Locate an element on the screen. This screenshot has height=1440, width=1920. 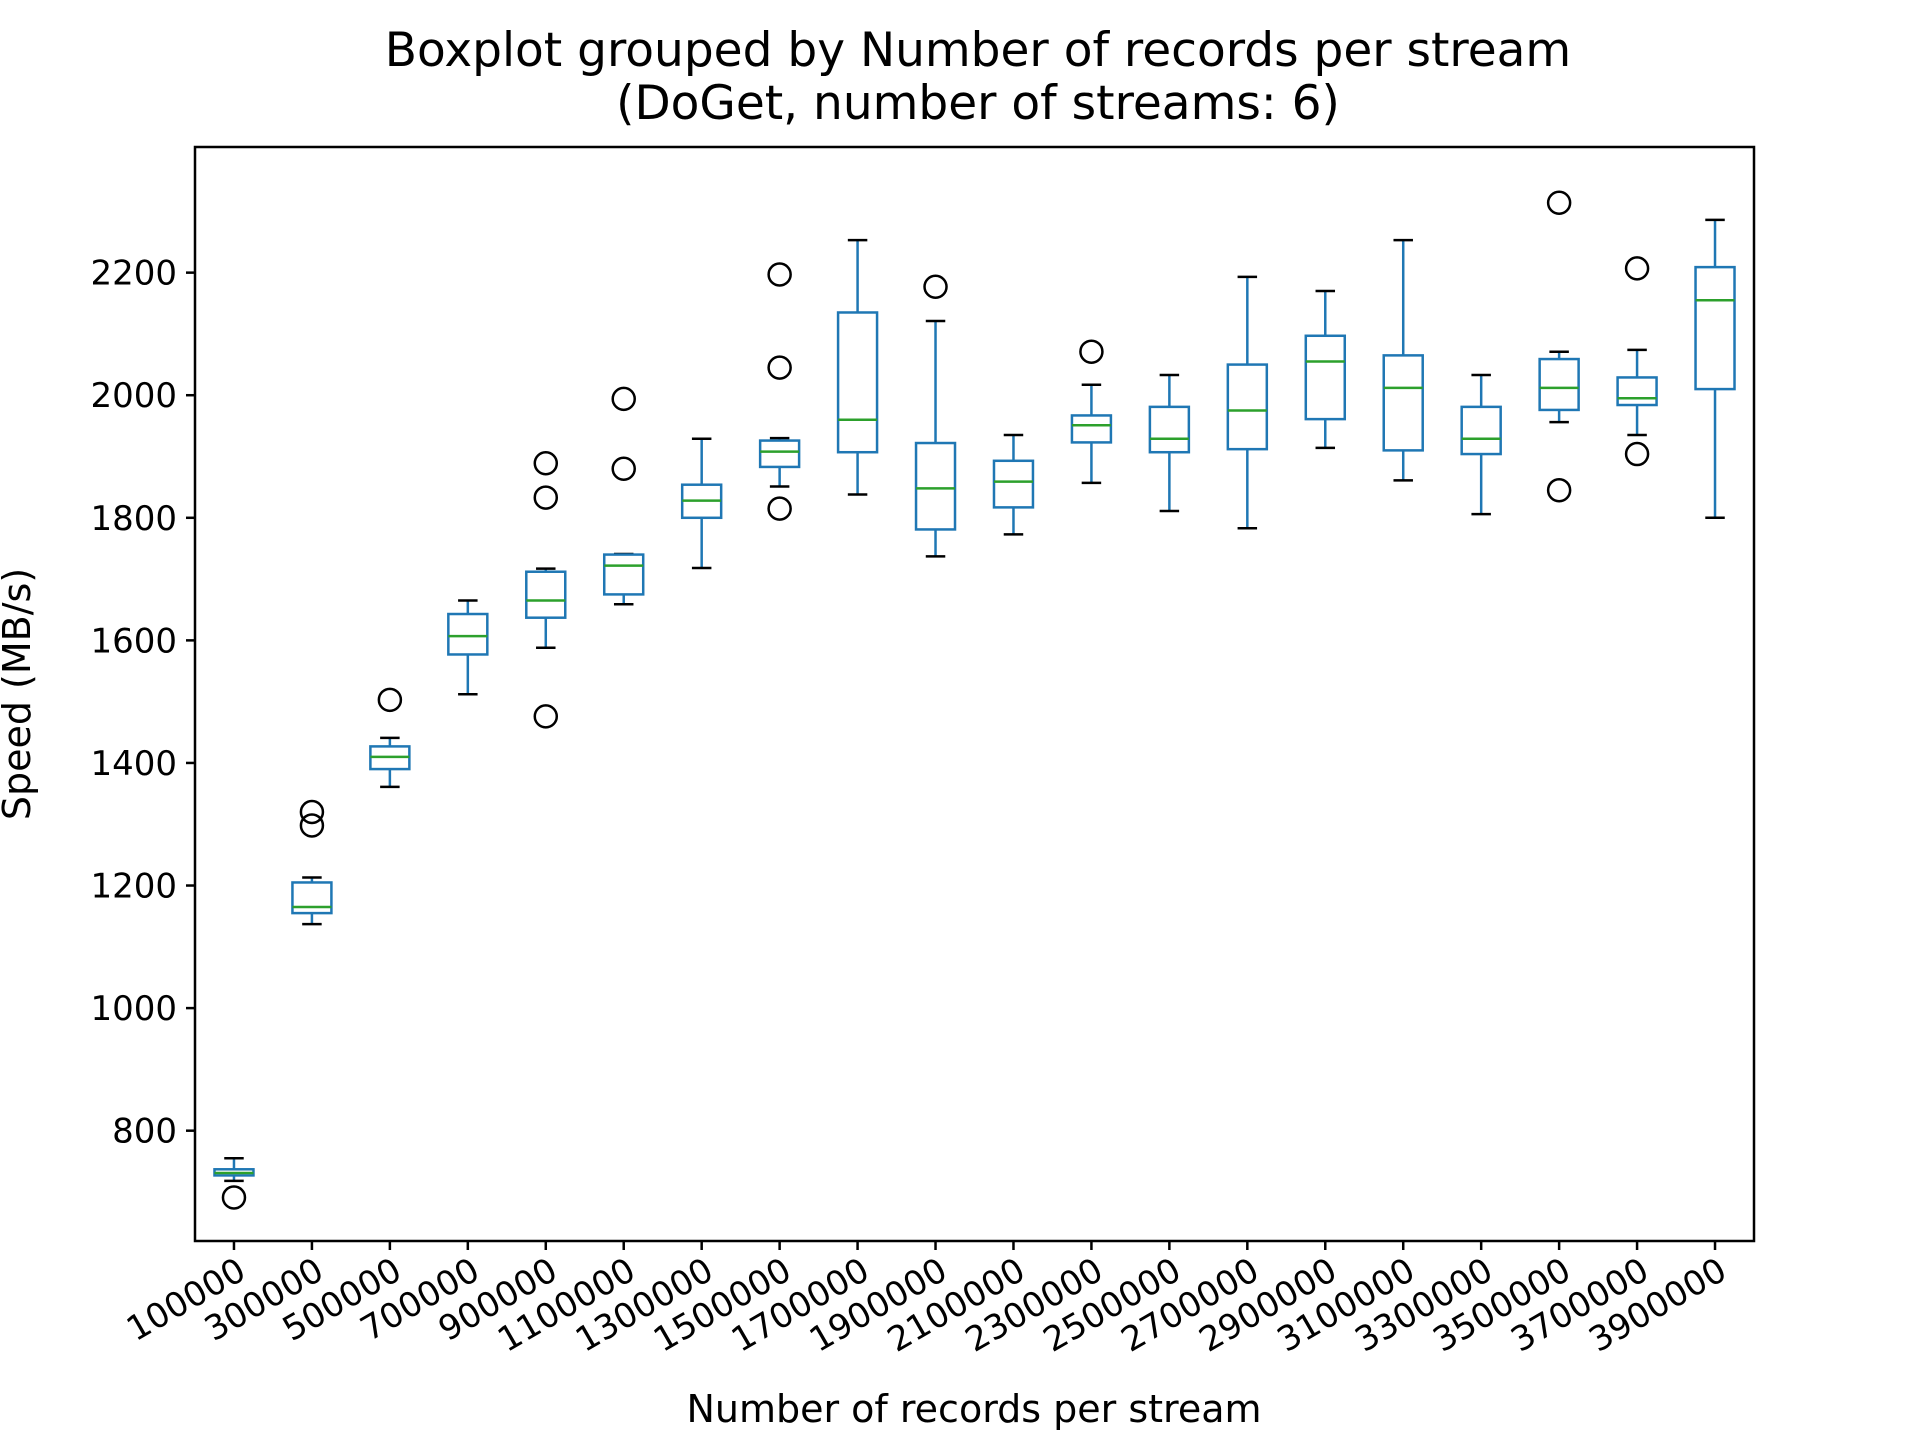
y-tick-label-1800: 1800 is located at coordinates (133, 519).